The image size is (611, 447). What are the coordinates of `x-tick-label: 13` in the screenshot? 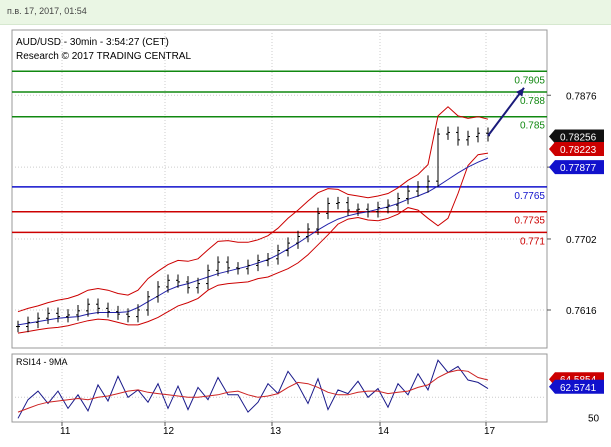 It's located at (276, 431).